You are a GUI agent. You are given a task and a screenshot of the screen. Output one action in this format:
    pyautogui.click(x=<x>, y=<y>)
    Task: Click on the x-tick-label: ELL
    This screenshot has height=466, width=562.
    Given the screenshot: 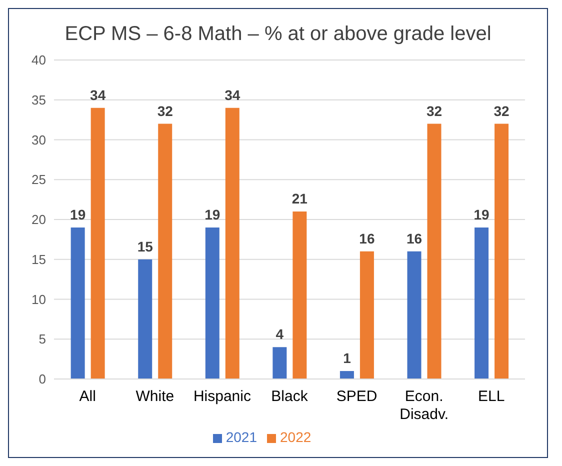 What is the action you would take?
    pyautogui.click(x=491, y=396)
    